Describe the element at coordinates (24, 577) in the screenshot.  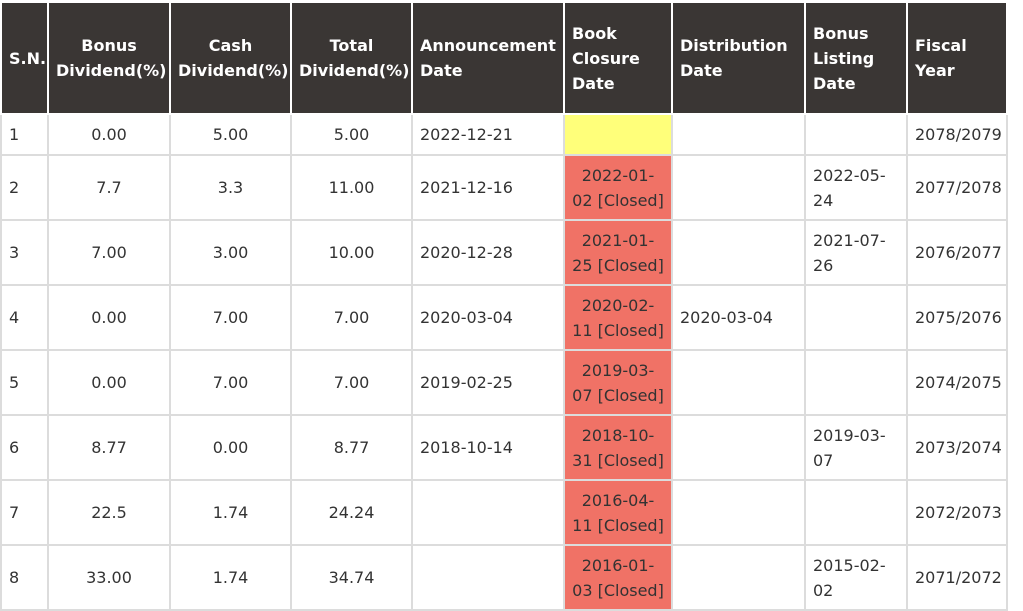
I see `cell-sn: 8` at that location.